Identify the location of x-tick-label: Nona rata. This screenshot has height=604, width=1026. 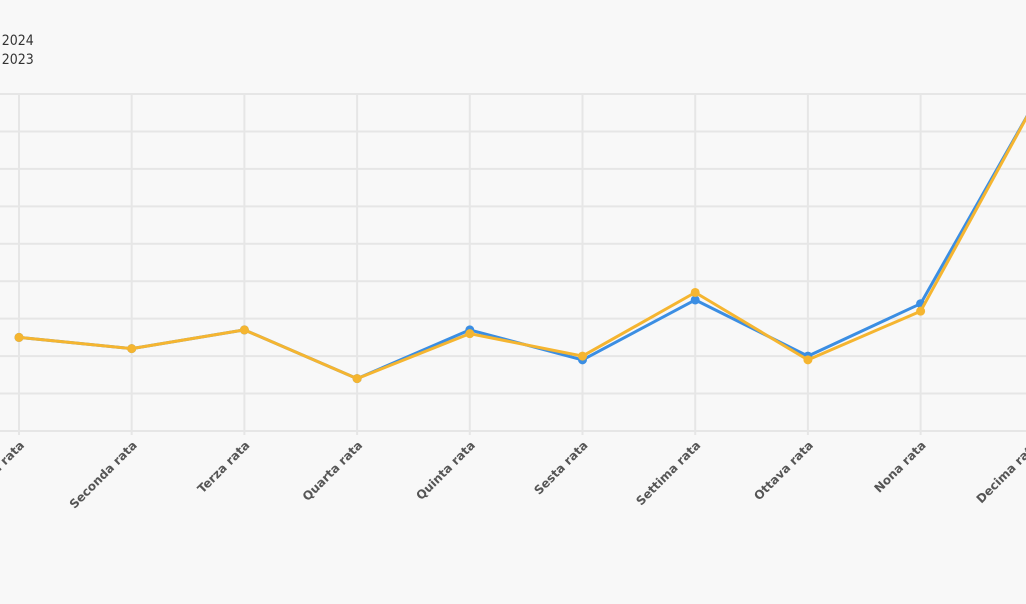
(899, 466).